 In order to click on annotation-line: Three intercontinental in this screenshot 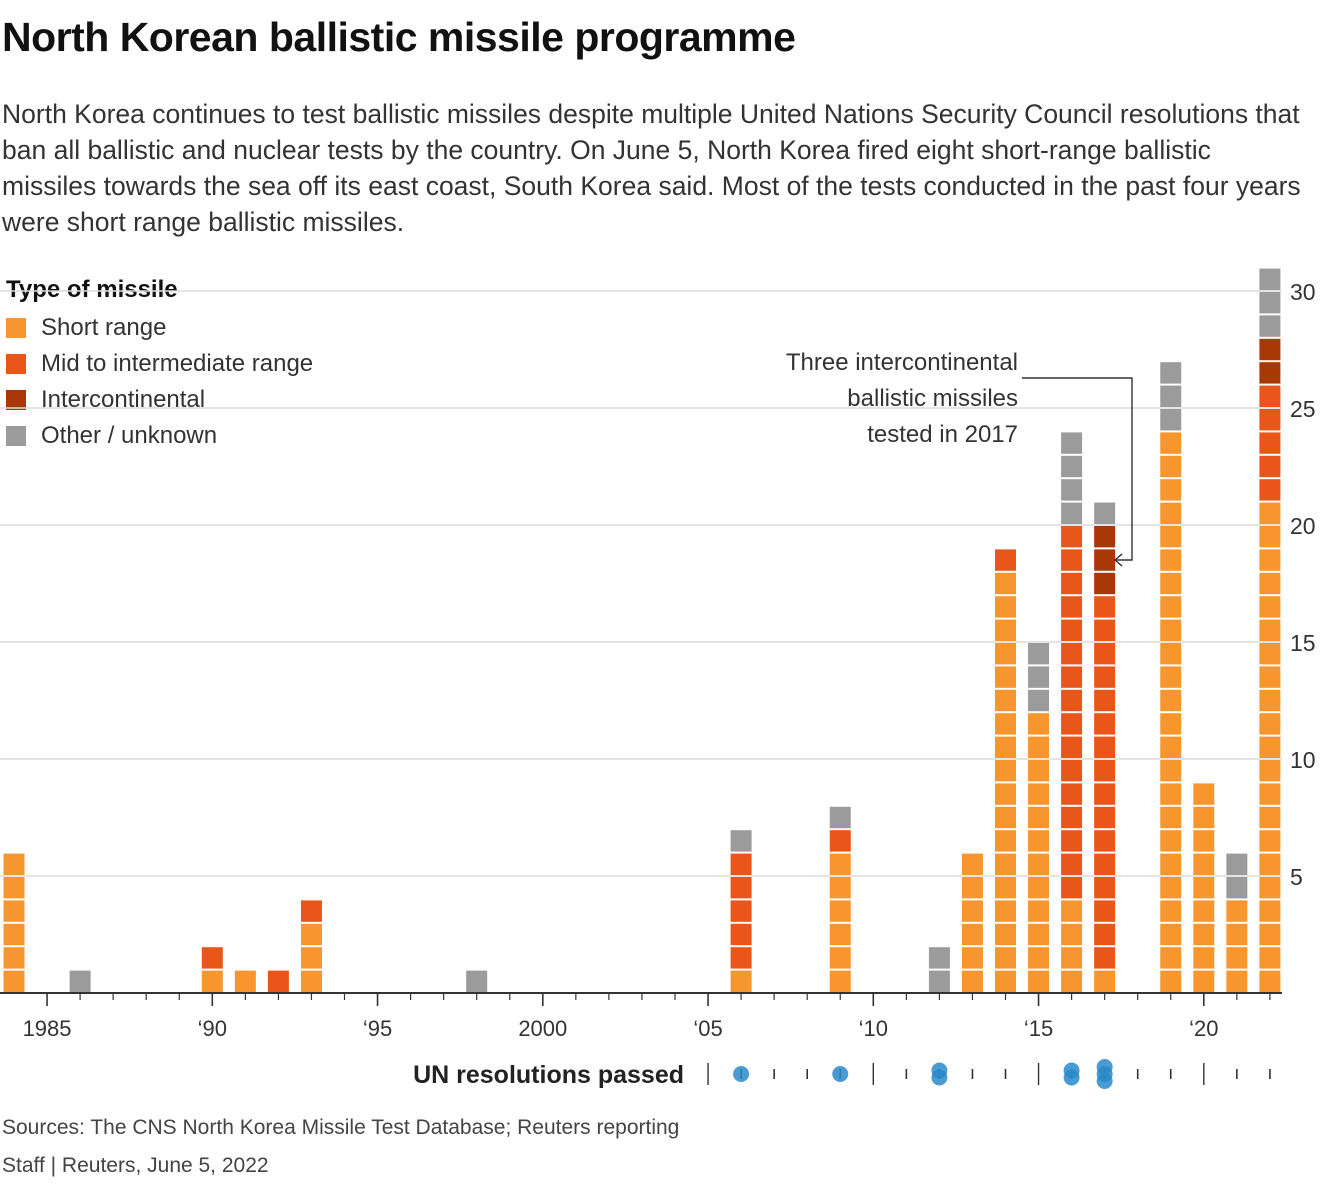, I will do `click(902, 362)`.